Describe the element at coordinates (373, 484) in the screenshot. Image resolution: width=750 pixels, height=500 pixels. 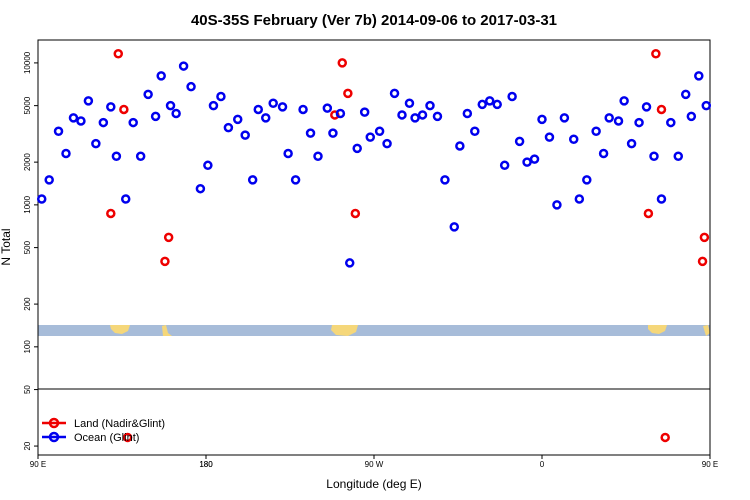
I see `x-axis-label: Longitude (deg E)` at that location.